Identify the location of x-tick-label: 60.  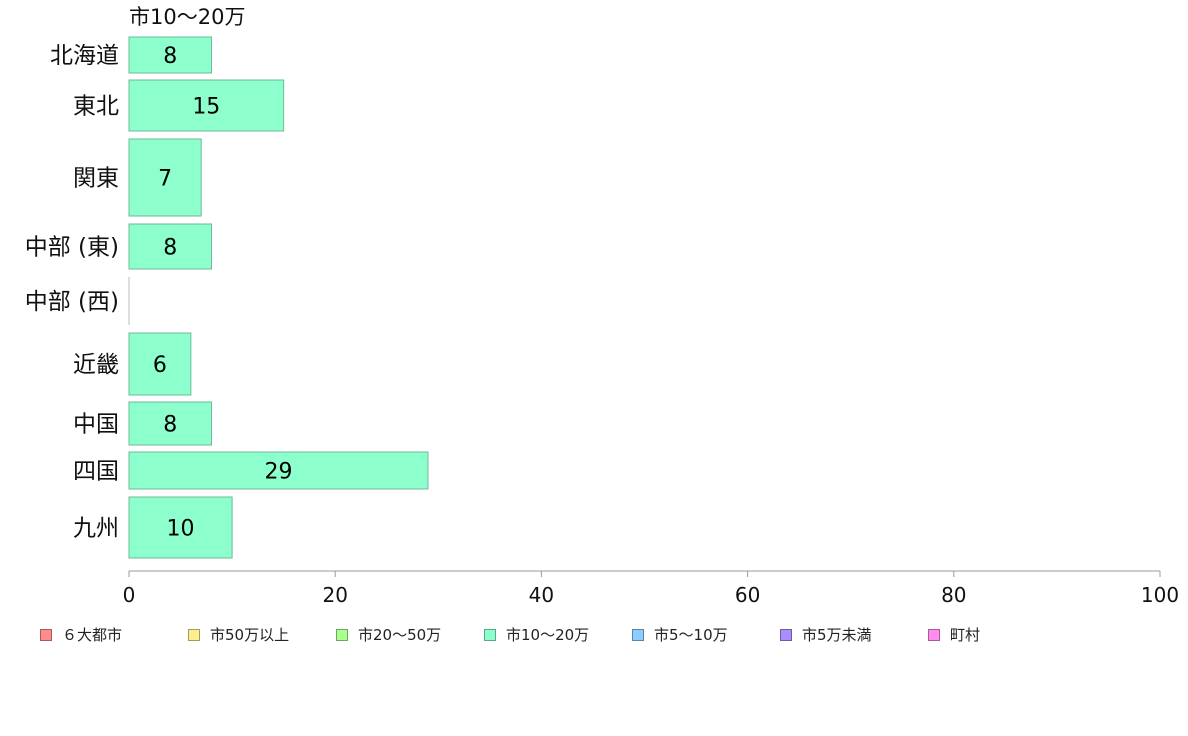
(747, 595).